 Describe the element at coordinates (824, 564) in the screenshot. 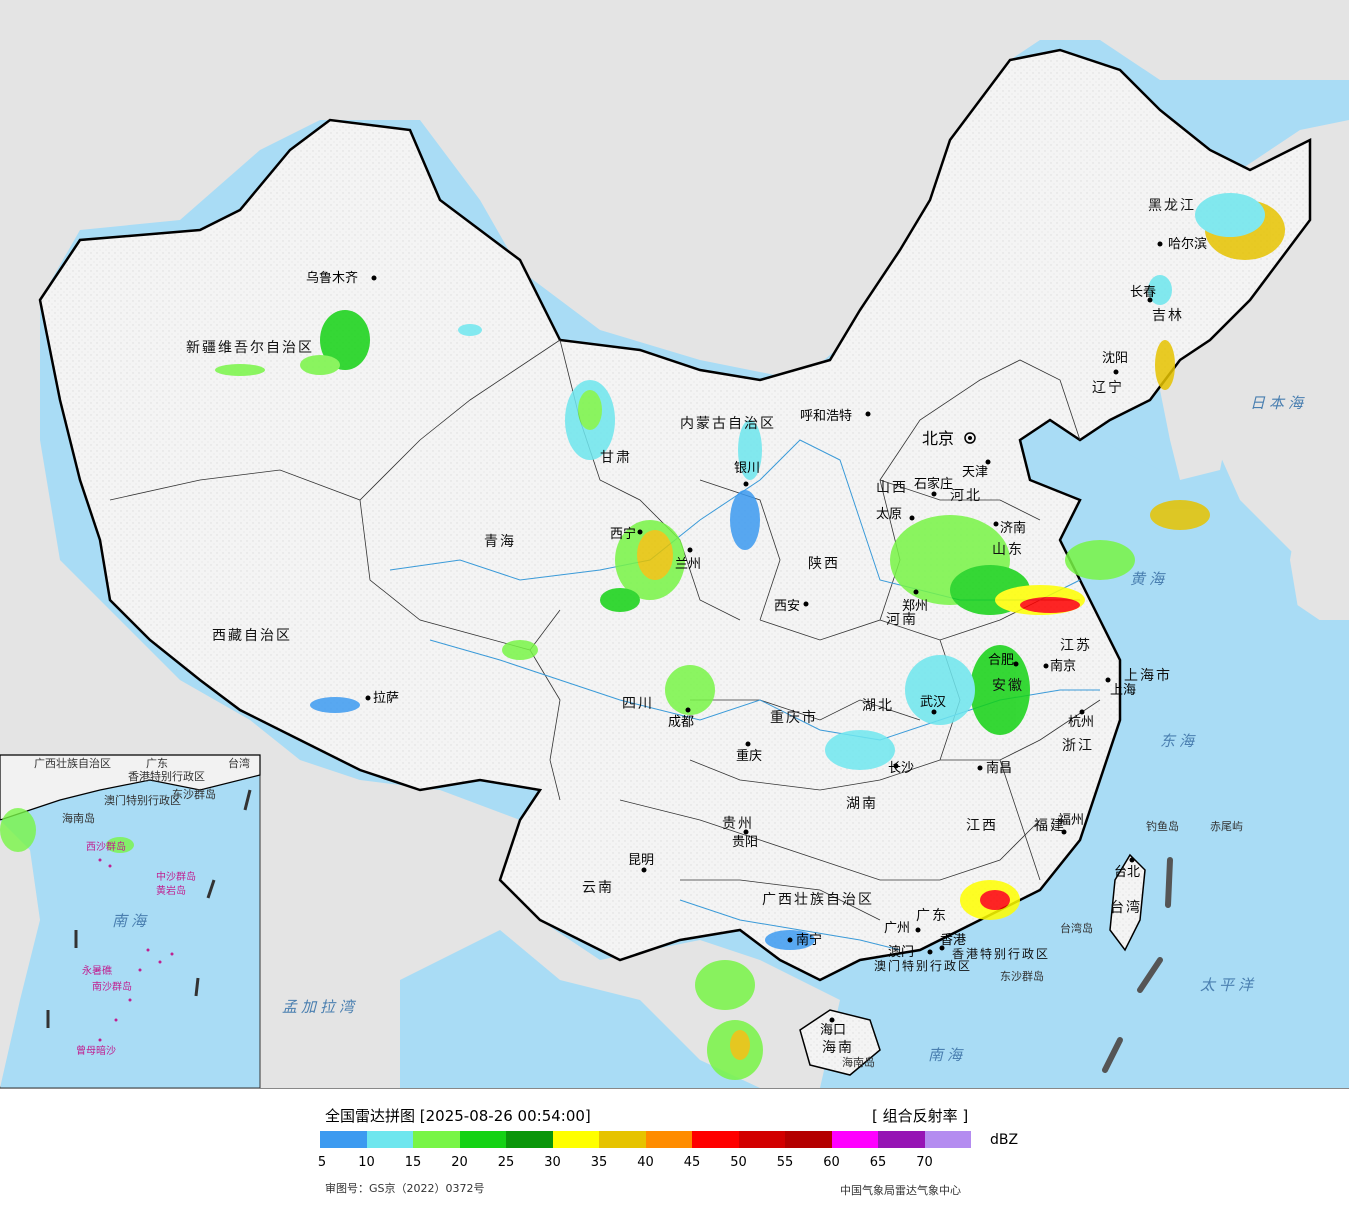

I see `svg-text: 陕西` at that location.